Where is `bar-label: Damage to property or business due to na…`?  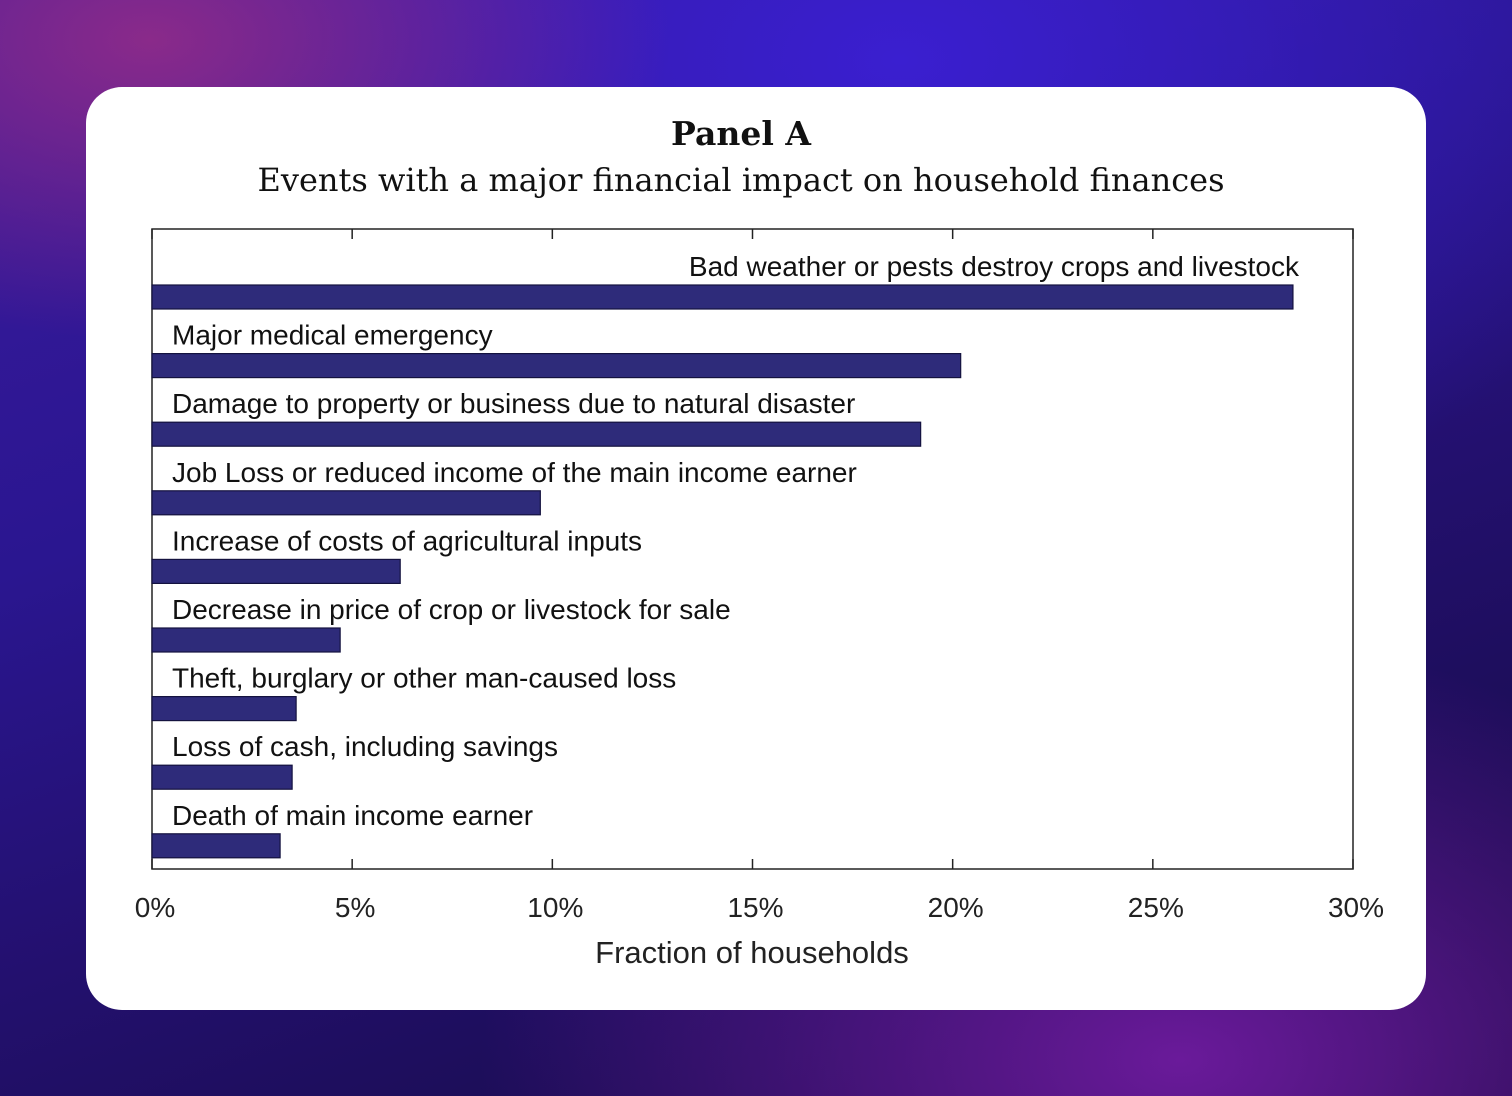
bar-label: Damage to property or business due to na… is located at coordinates (513, 403).